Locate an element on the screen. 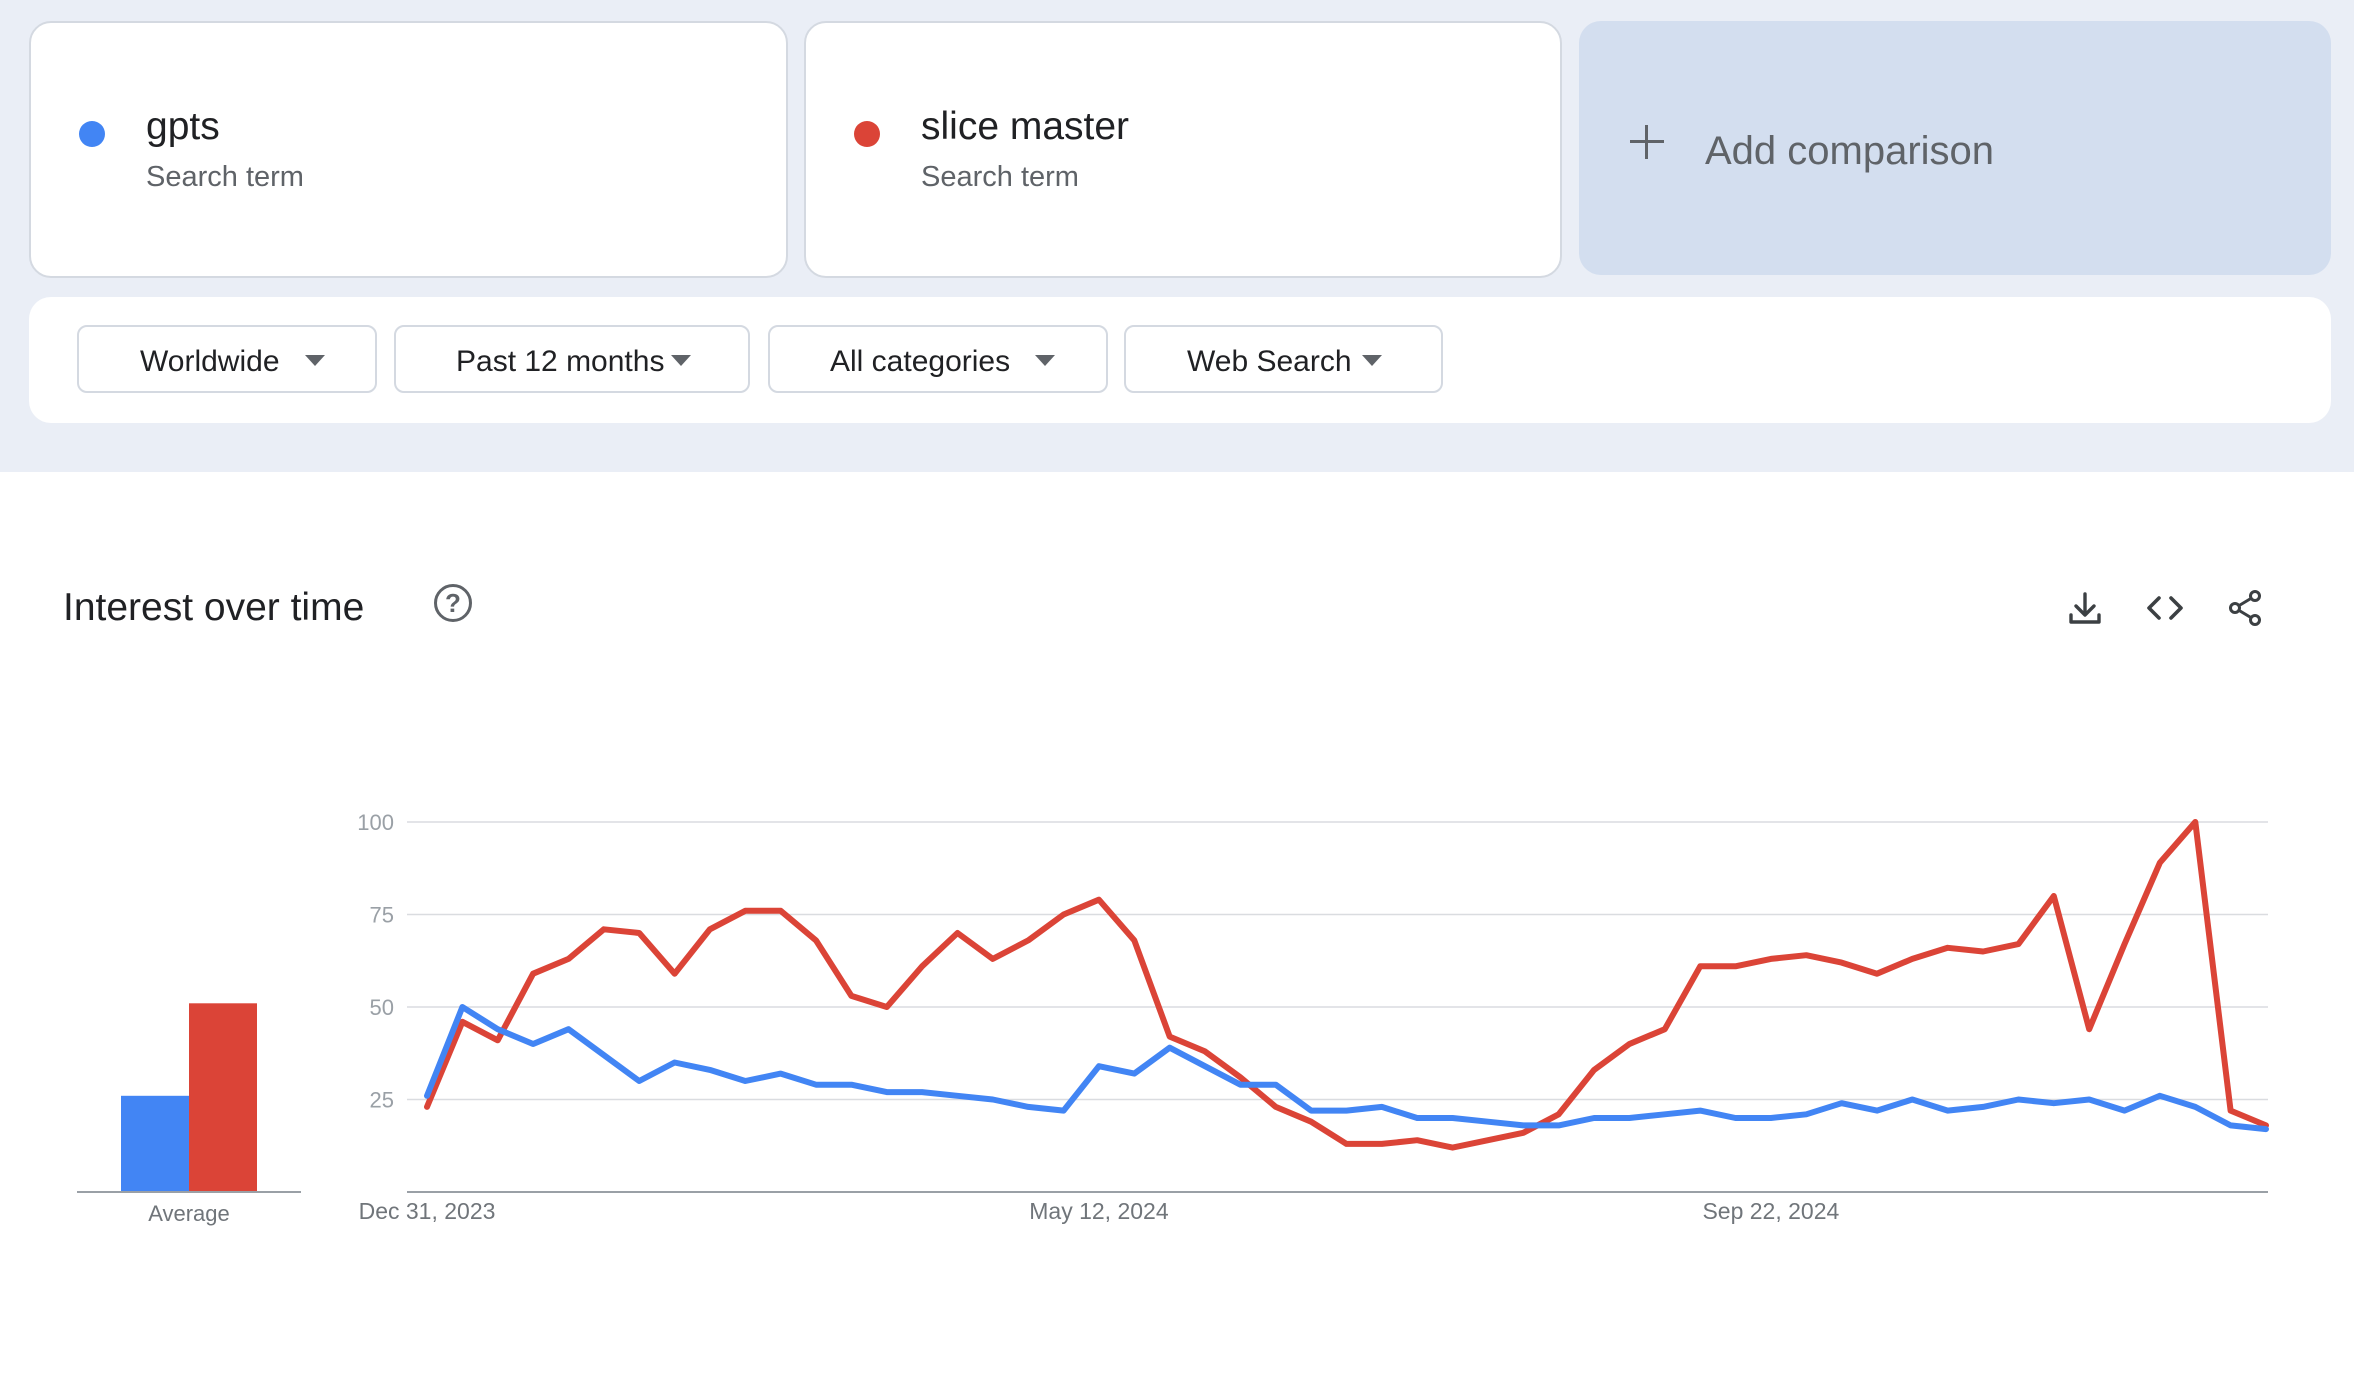 This screenshot has height=1384, width=2354. property-filter-label: Web Search is located at coordinates (1269, 361).